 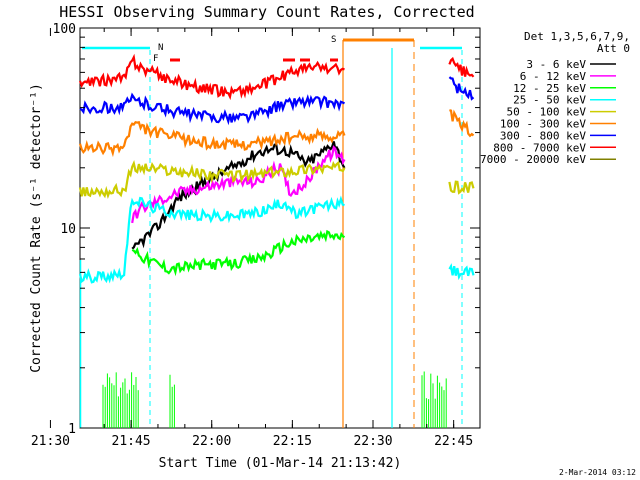 I want to click on saa-flag-label: S, so click(x=333, y=40).